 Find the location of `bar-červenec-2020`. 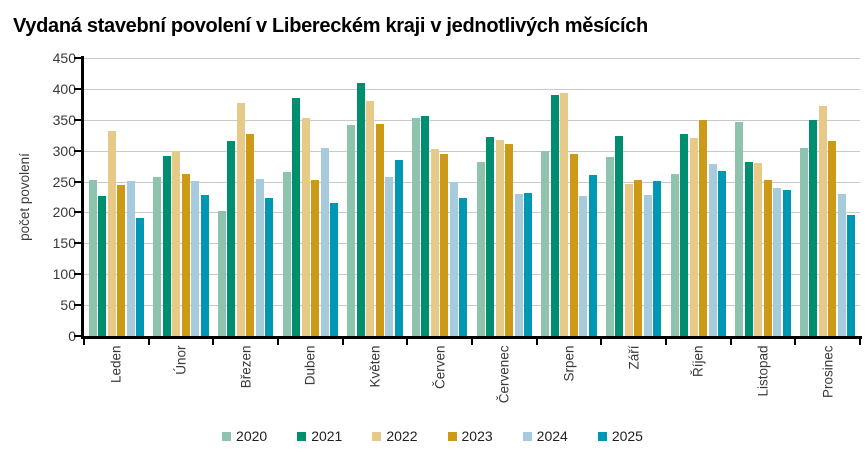

bar-červenec-2020 is located at coordinates (480, 249).